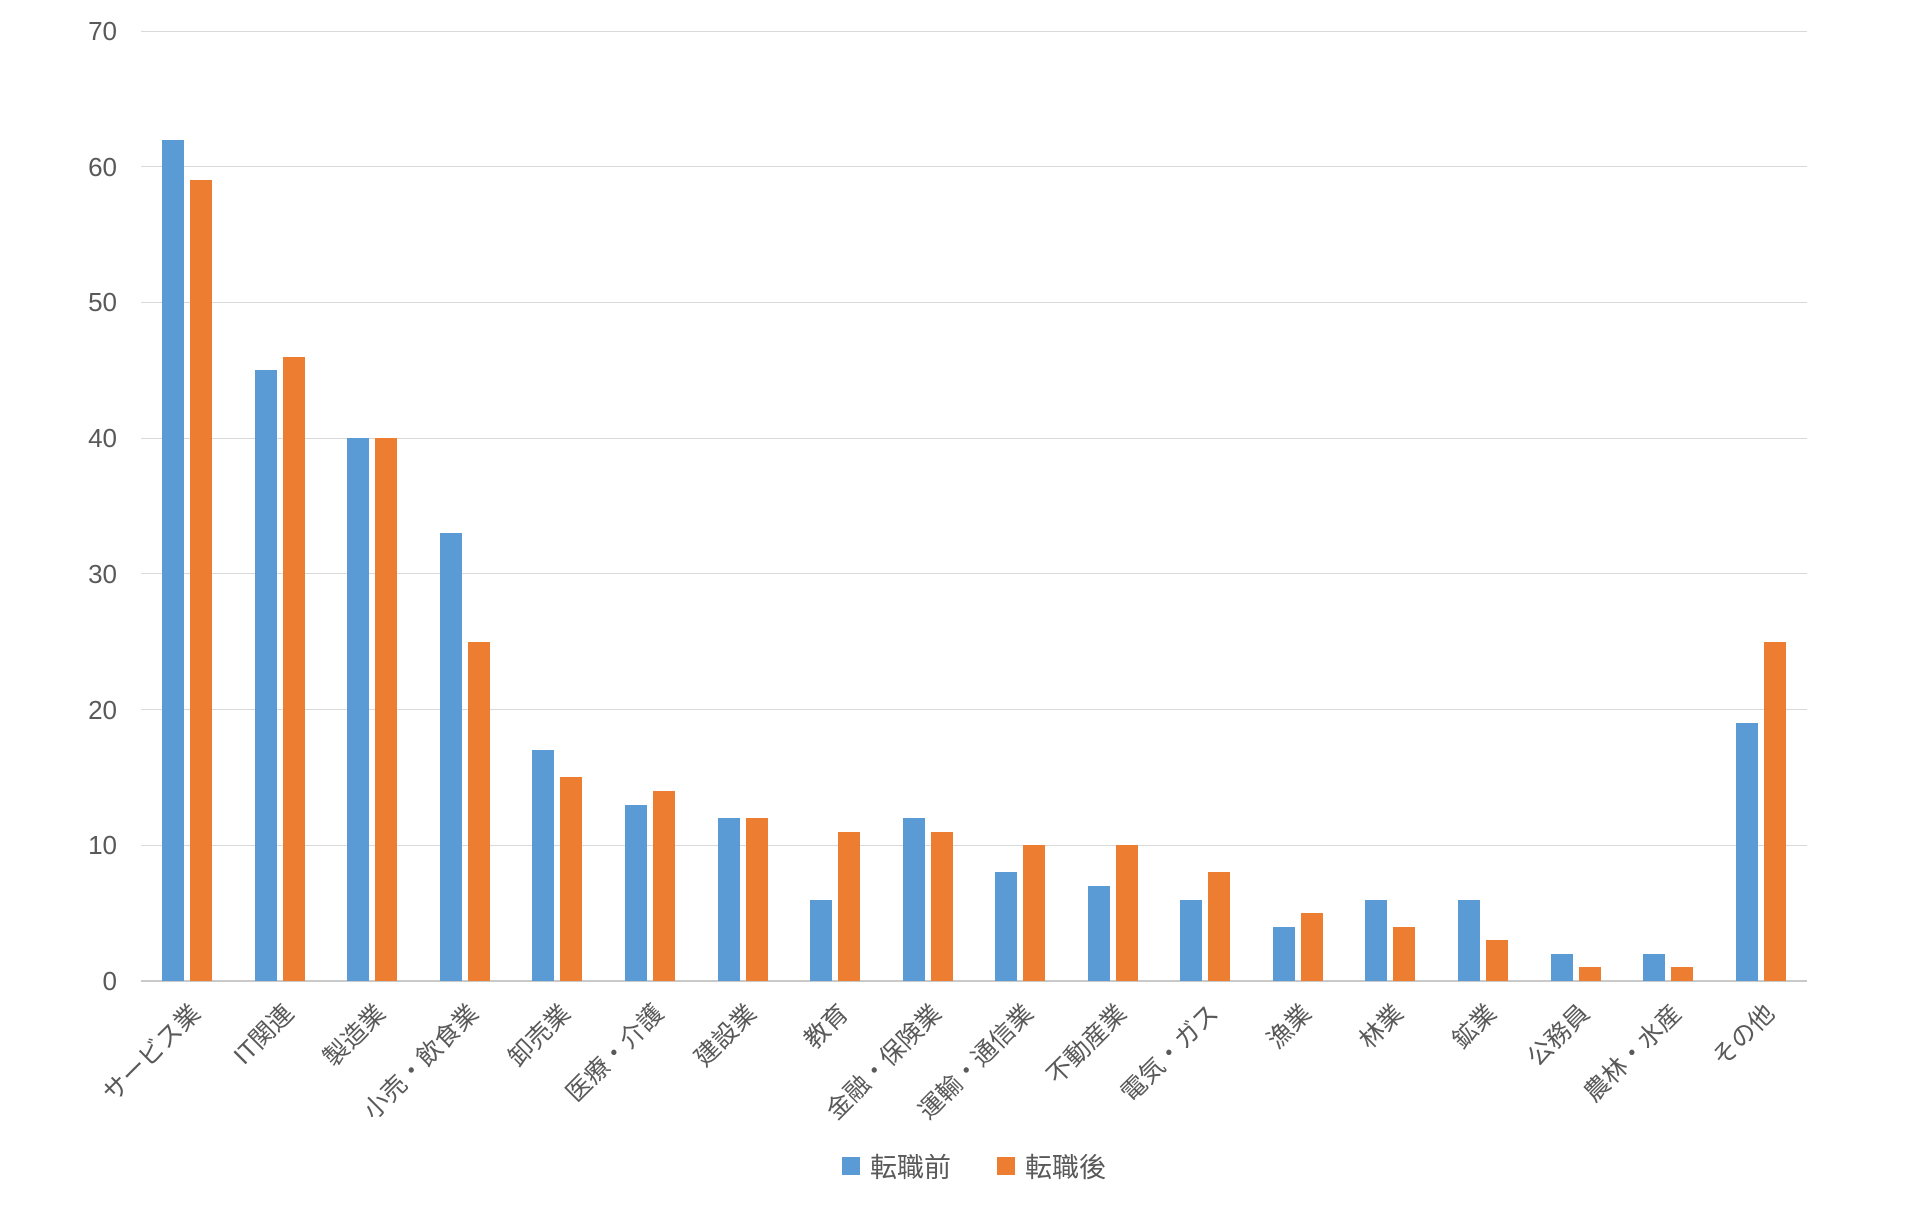  Describe the element at coordinates (109, 981) in the screenshot. I see `y-tick-label: 0` at that location.